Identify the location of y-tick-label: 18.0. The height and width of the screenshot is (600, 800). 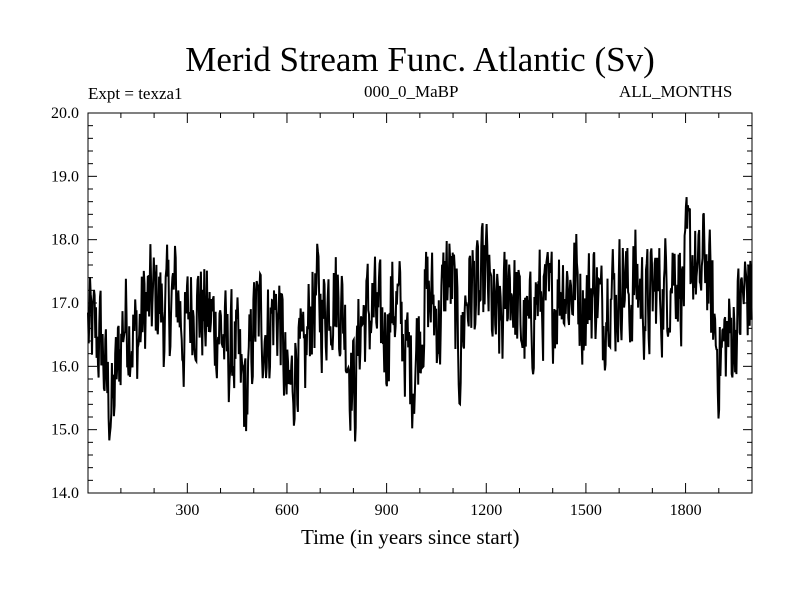
(65, 240).